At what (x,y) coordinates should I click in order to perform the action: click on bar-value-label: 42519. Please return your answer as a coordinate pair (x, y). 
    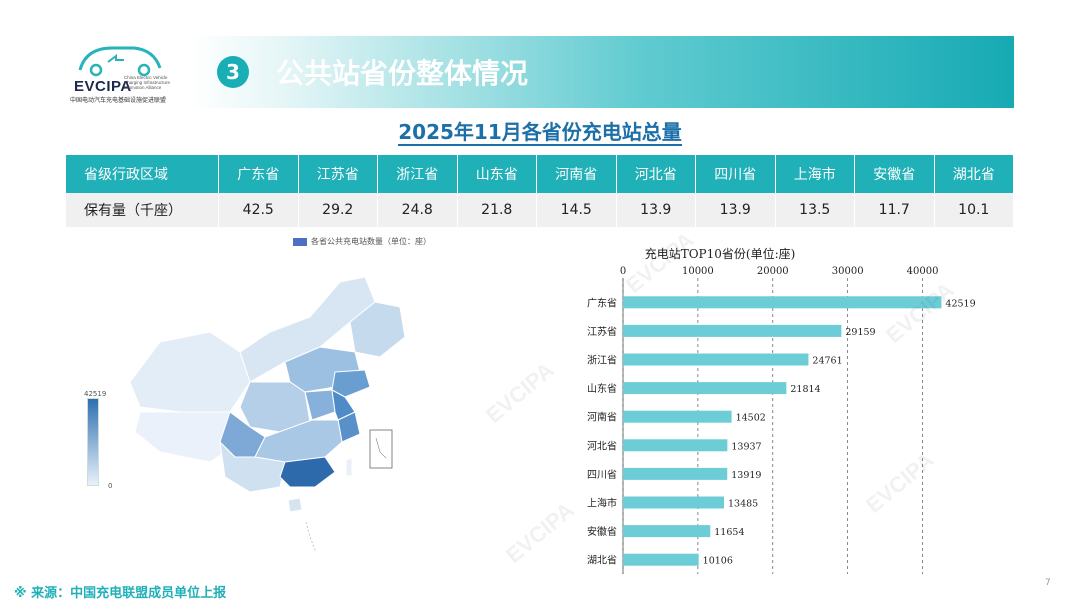
    Looking at the image, I should click on (960, 303).